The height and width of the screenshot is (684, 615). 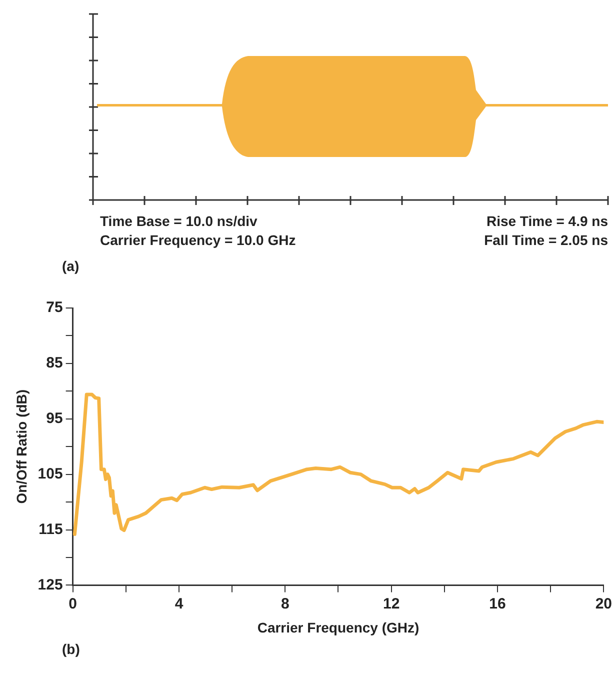 What do you see at coordinates (546, 221) in the screenshot?
I see `text: Rise Time = 4.9 ns` at bounding box center [546, 221].